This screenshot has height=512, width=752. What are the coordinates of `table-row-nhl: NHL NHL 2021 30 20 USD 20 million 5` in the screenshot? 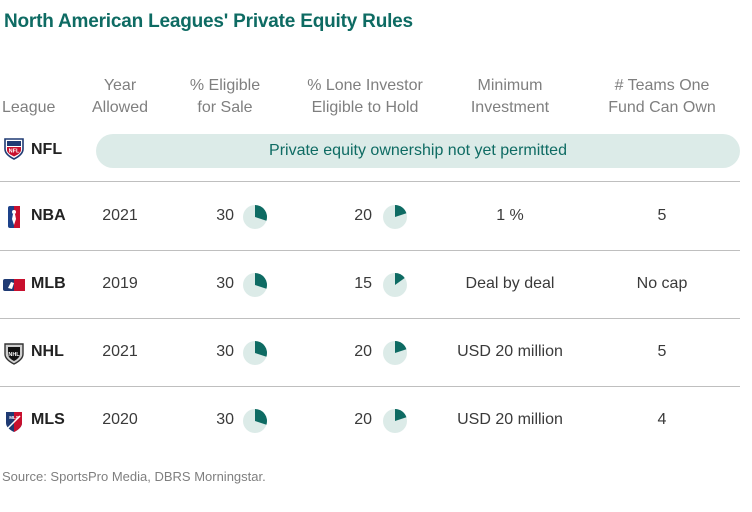 It's located at (376, 354).